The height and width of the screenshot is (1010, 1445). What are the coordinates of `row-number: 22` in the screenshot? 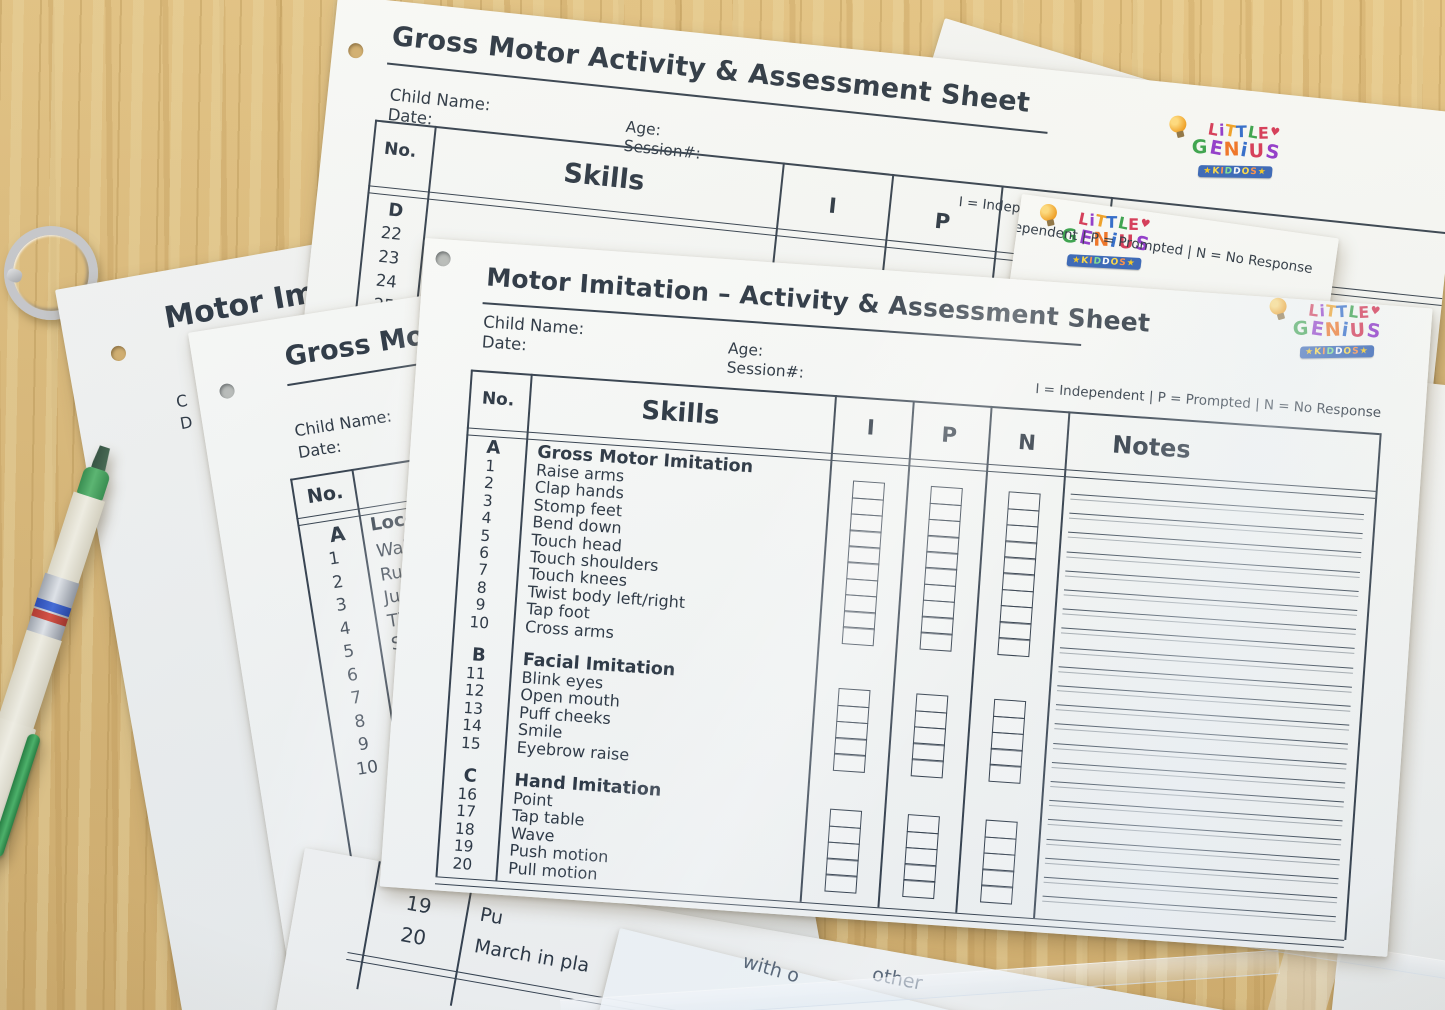 It's located at (391, 233).